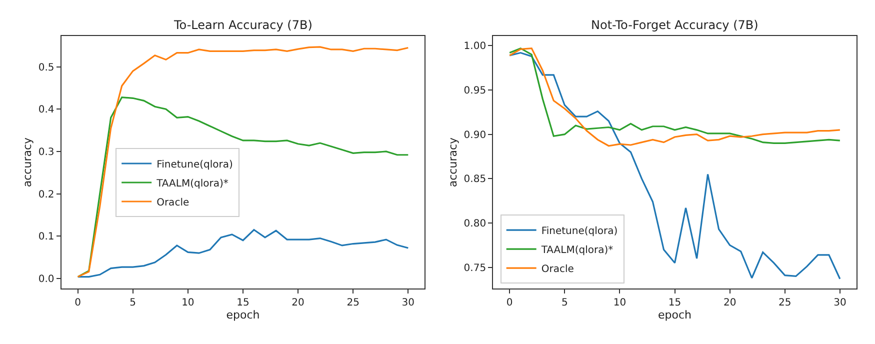 This screenshot has width=875, height=344. I want to click on y-tick-label: 1.00, so click(475, 46).